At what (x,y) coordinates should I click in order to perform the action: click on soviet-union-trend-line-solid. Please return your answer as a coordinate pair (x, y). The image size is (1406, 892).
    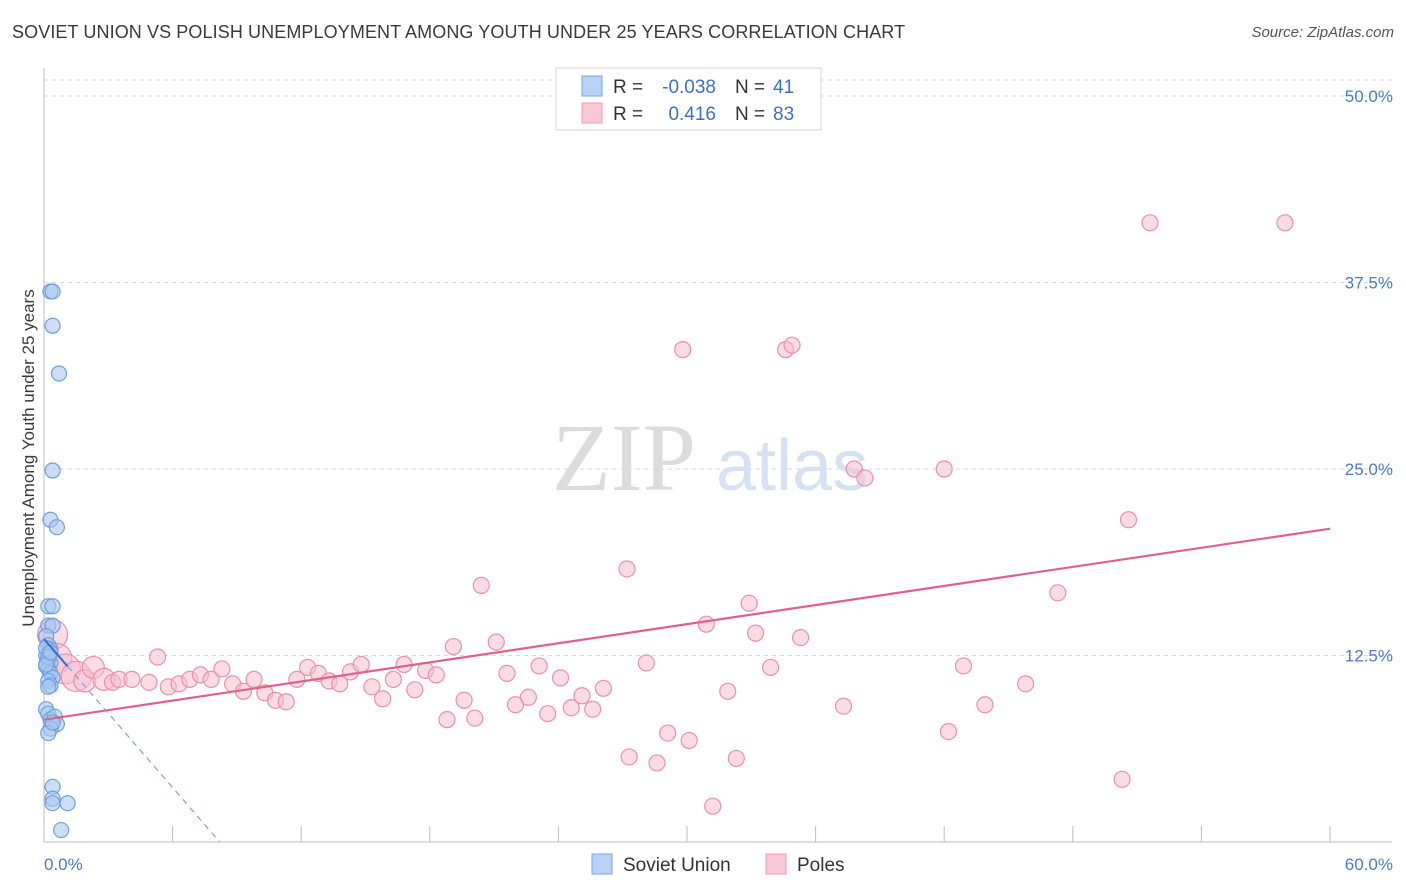
    Looking at the image, I should click on (56, 653).